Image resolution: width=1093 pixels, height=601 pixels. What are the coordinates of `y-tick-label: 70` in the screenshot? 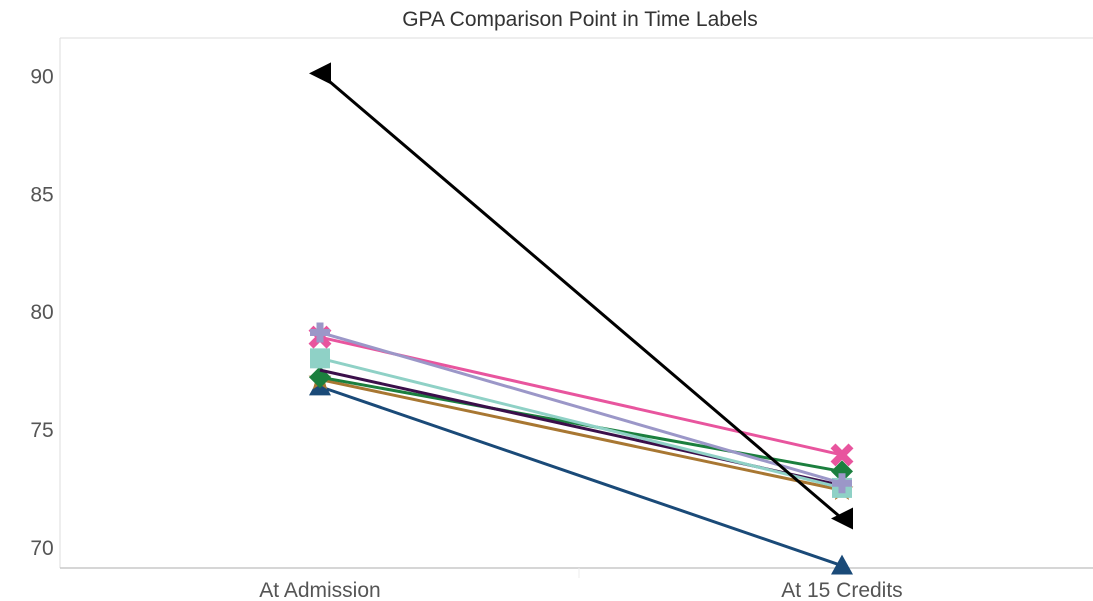 It's located at (41, 548).